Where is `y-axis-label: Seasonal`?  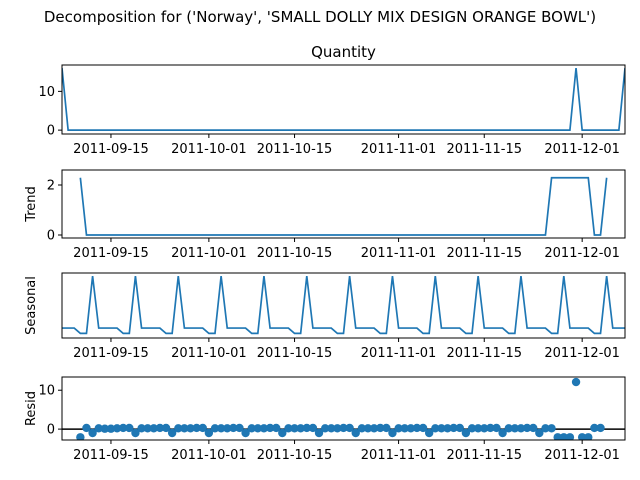 y-axis-label: Seasonal is located at coordinates (31, 305).